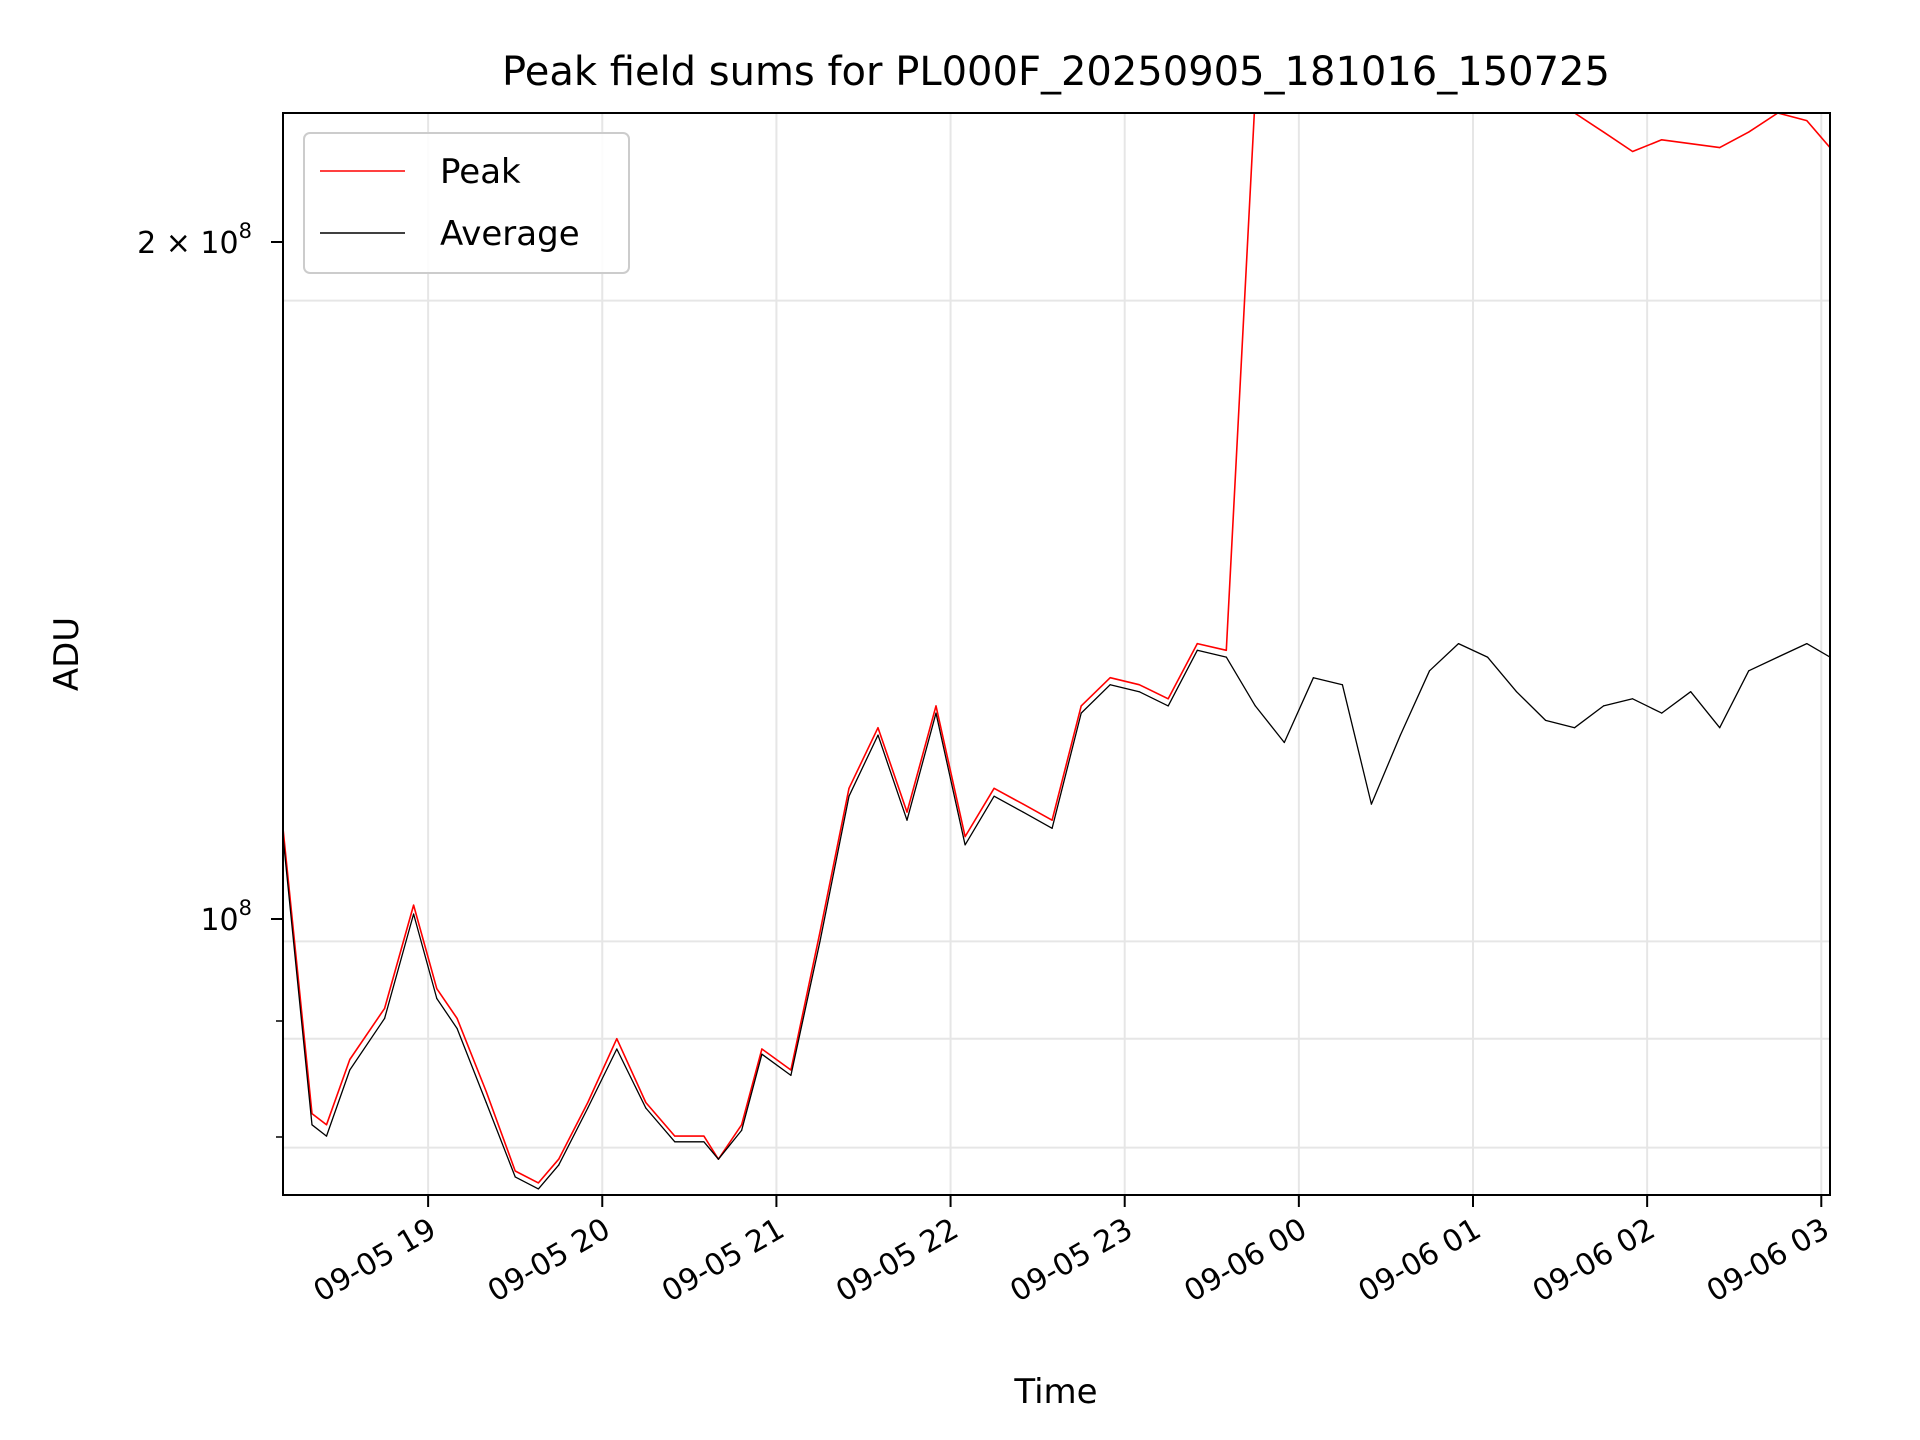  What do you see at coordinates (226, 917) in the screenshot?
I see `y-tick-label-1e8: 108` at bounding box center [226, 917].